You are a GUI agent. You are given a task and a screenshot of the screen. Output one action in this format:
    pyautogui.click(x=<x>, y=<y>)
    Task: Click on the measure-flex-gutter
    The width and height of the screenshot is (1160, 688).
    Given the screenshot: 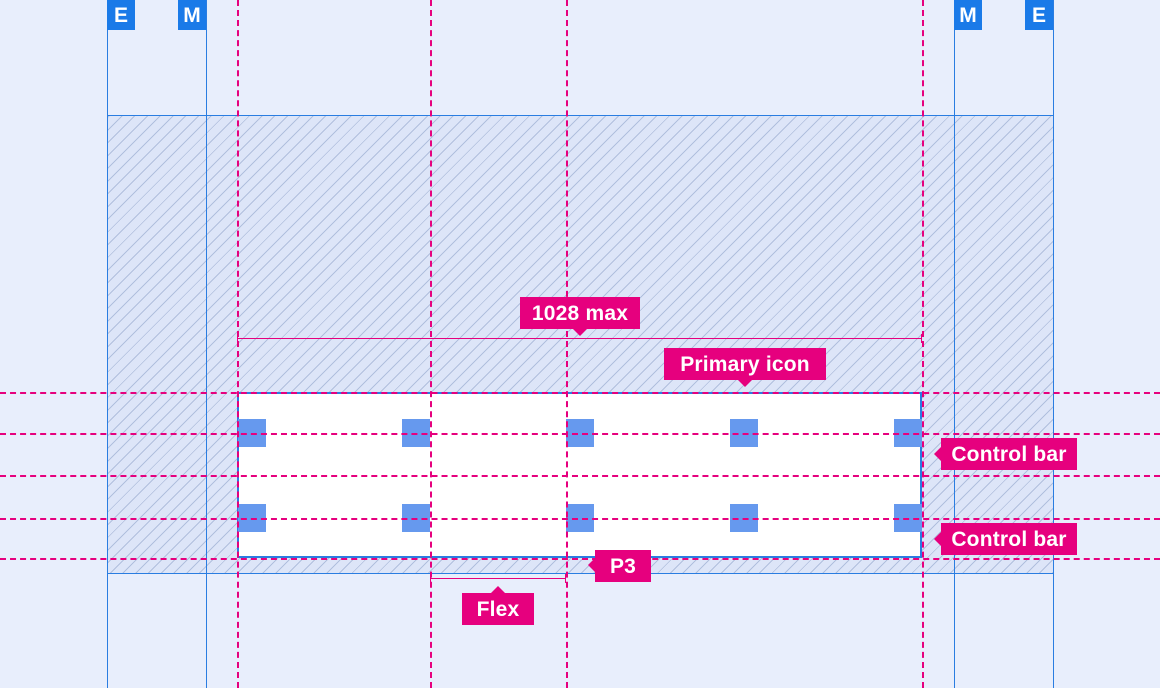 What is the action you would take?
    pyautogui.click(x=498, y=578)
    